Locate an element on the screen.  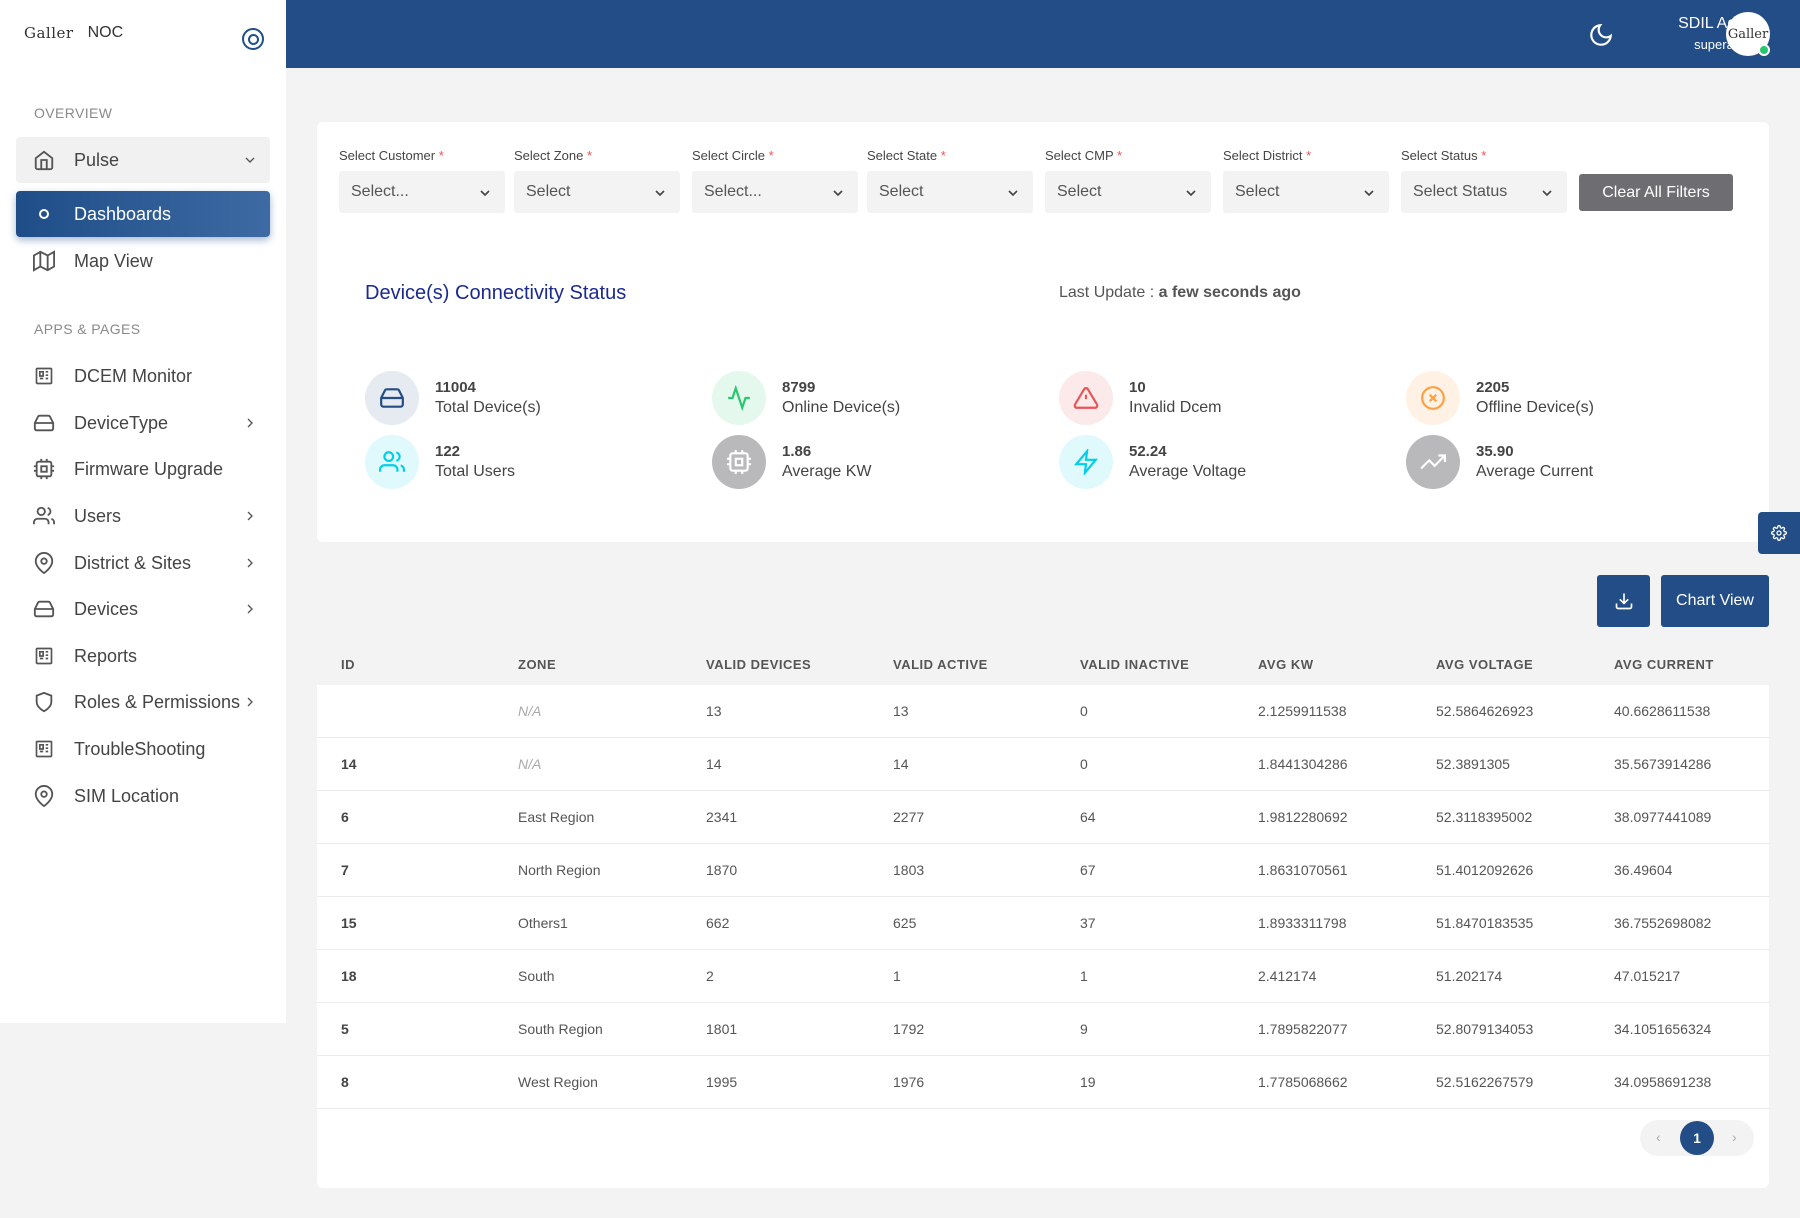
sidebar-item-devices: Devices is located at coordinates (143, 609).